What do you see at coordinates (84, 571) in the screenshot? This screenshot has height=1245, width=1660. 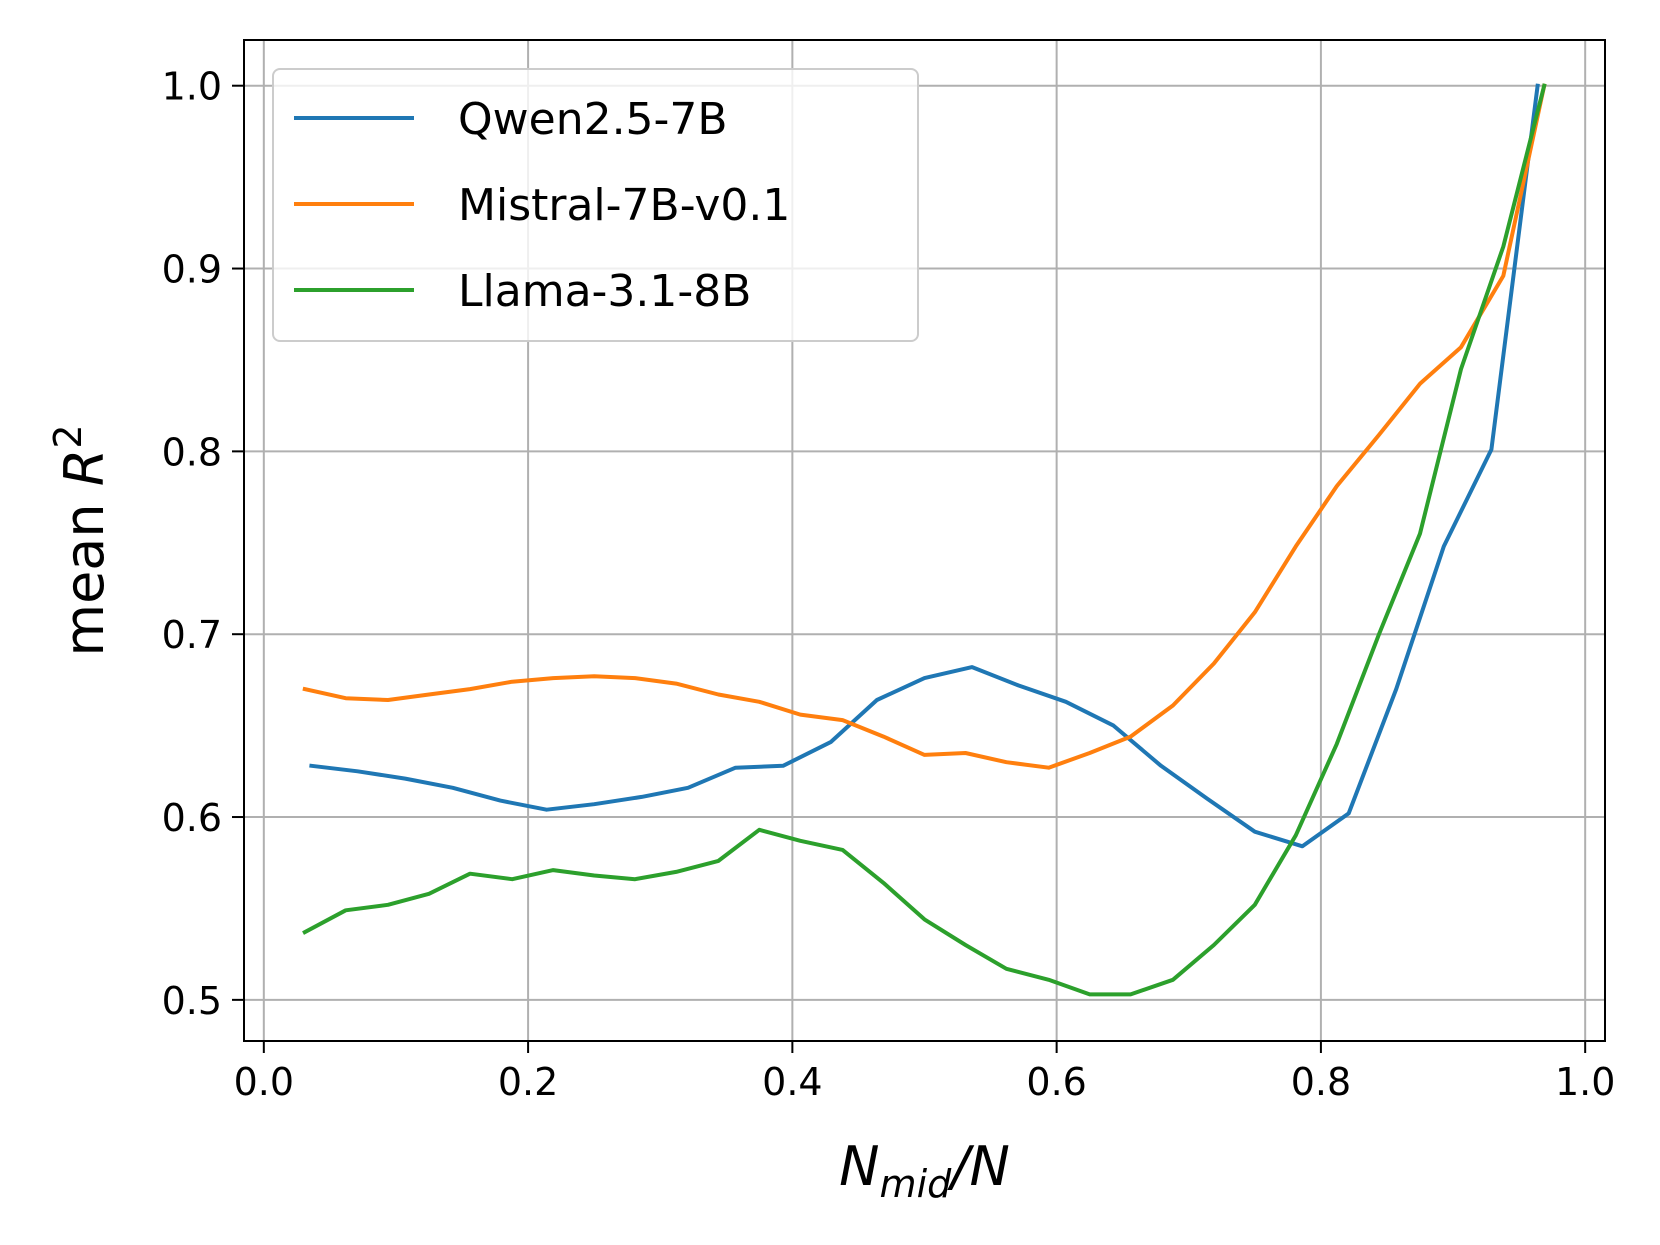 I see `y-axis-label-main: mean` at bounding box center [84, 571].